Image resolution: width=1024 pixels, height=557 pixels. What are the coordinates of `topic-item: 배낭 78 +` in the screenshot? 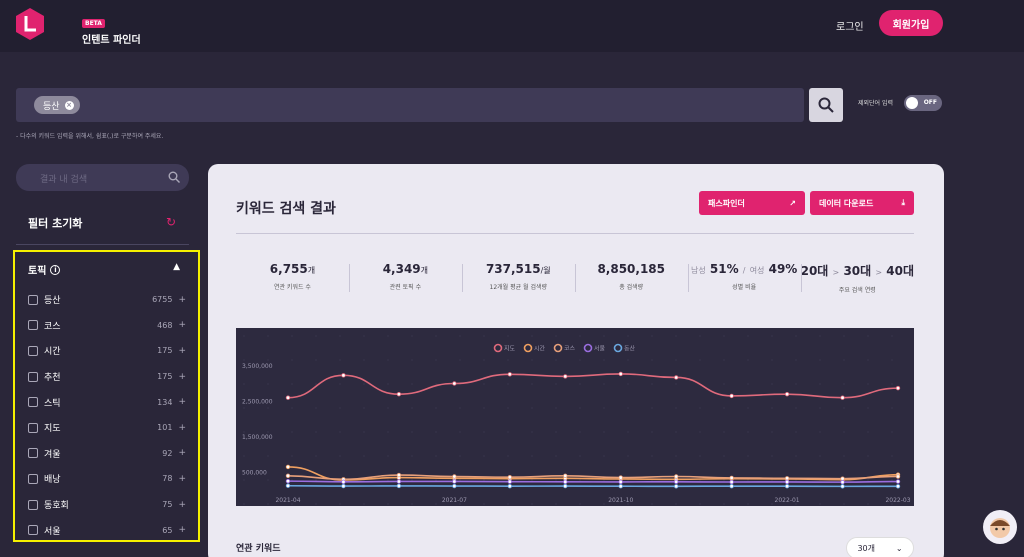 It's located at (107, 479).